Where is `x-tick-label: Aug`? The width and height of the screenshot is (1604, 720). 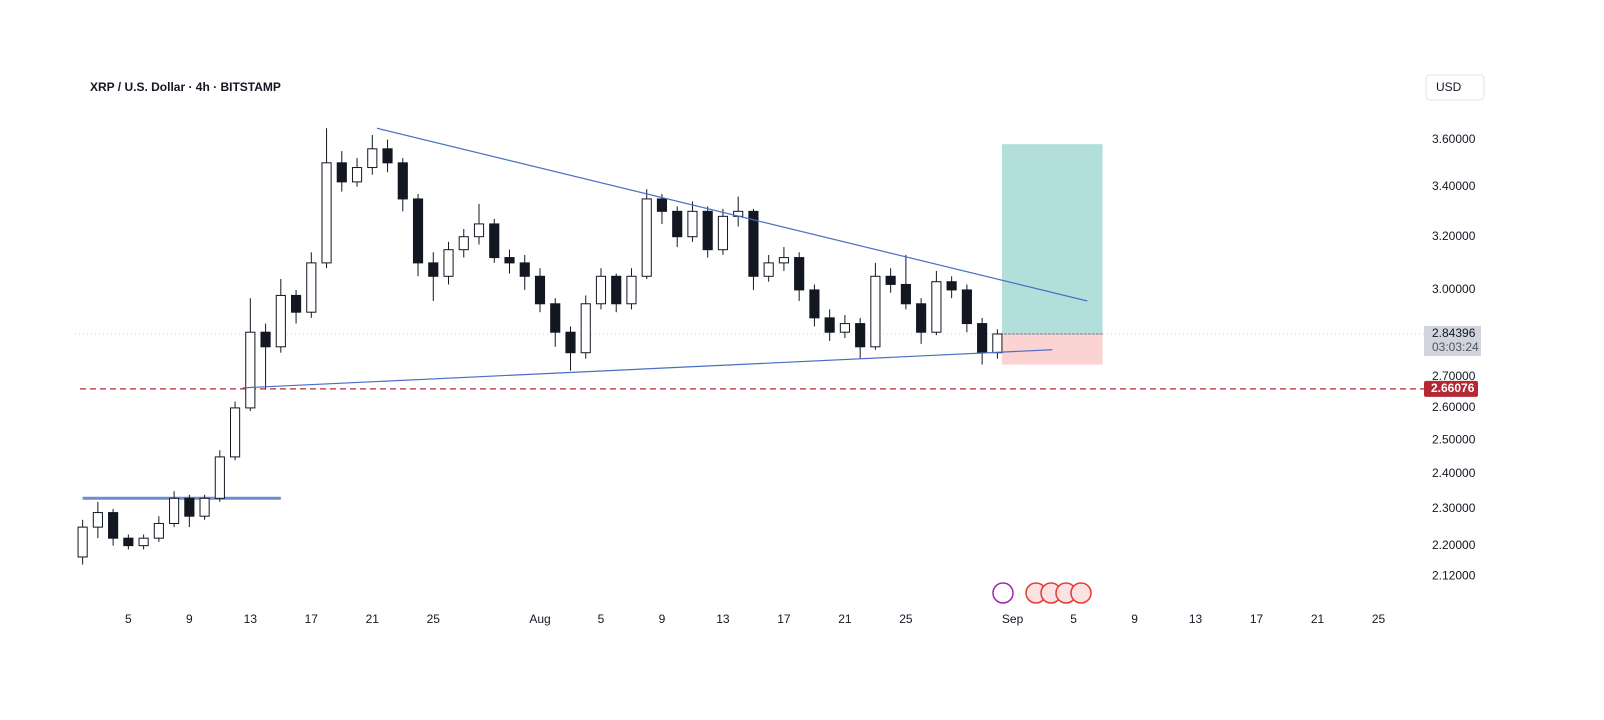
x-tick-label: Aug is located at coordinates (539, 619).